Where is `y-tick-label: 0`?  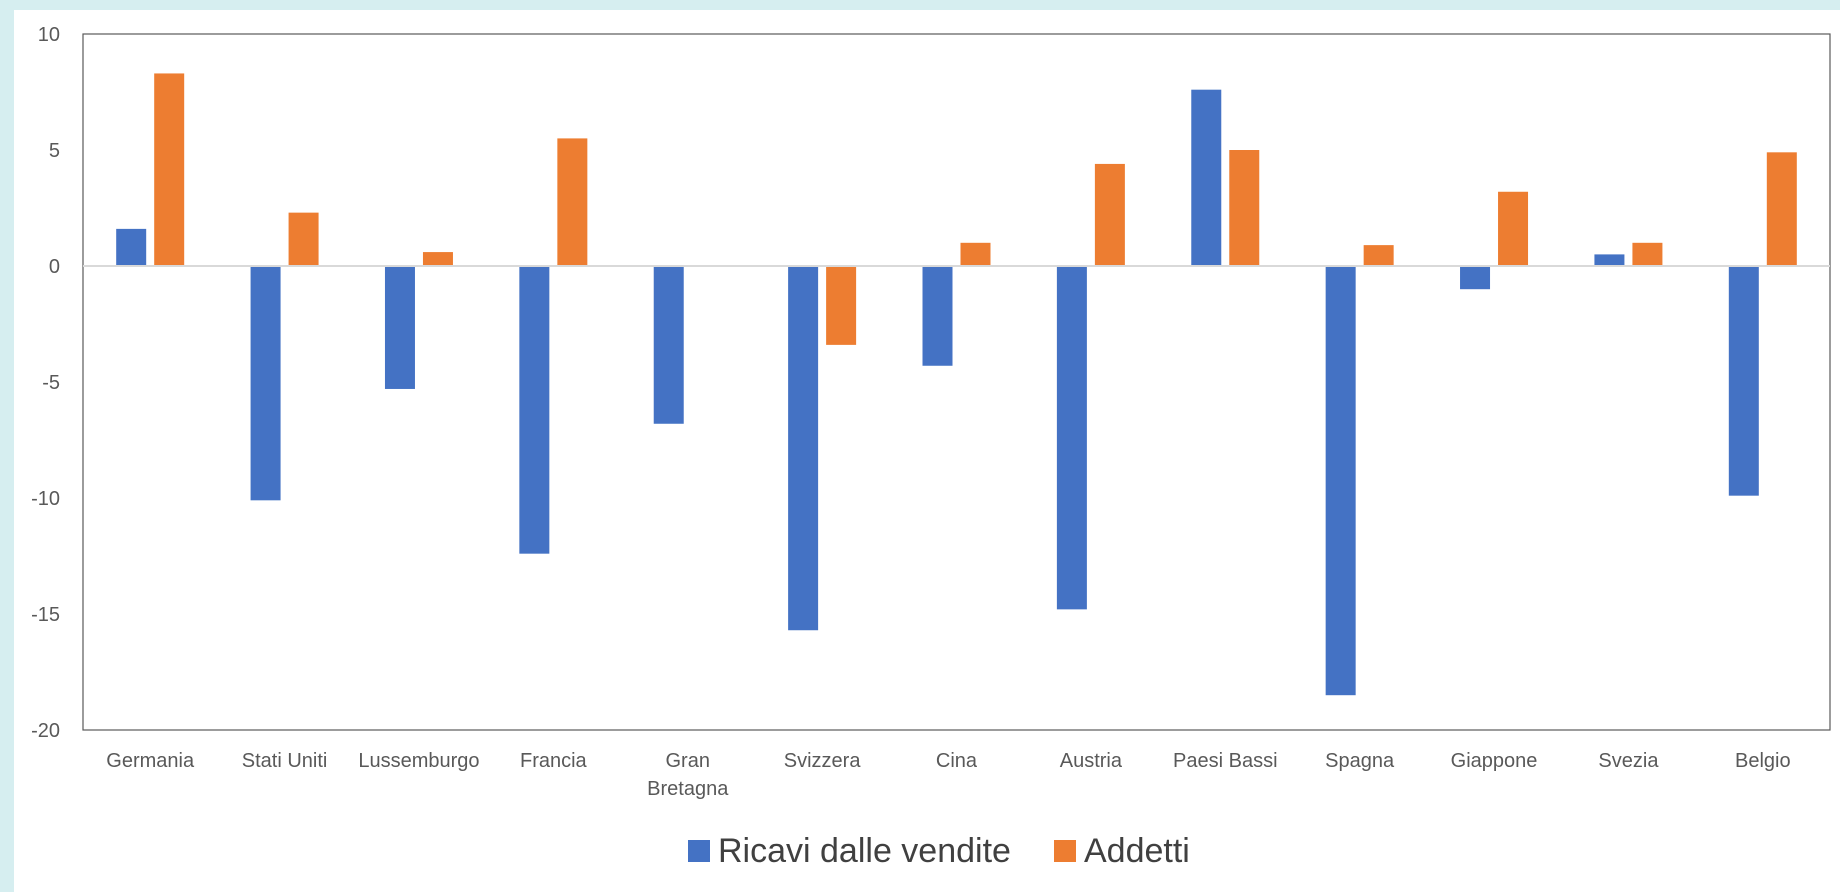
y-tick-label: 0 is located at coordinates (54, 267).